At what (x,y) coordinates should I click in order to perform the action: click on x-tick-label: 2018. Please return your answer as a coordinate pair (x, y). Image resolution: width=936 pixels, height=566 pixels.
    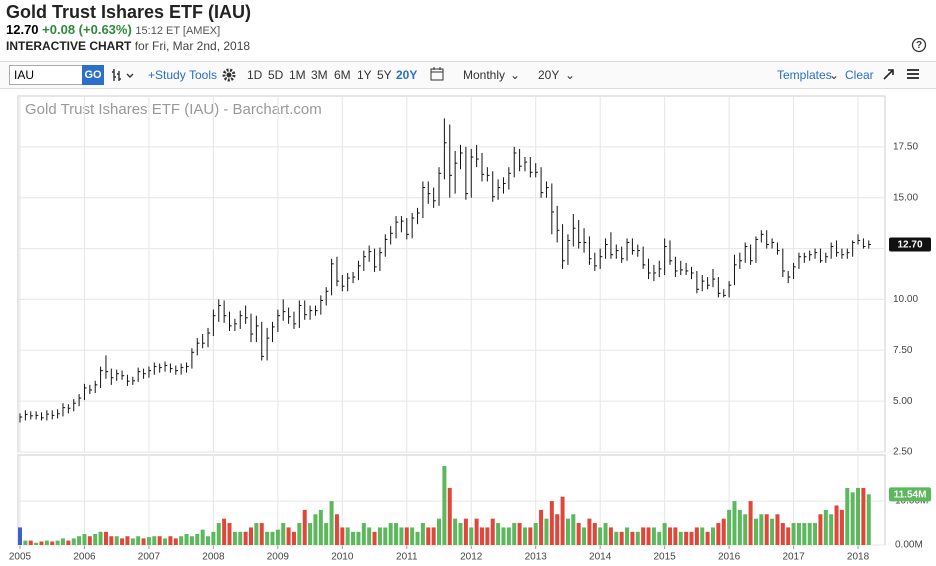
    Looking at the image, I should click on (858, 557).